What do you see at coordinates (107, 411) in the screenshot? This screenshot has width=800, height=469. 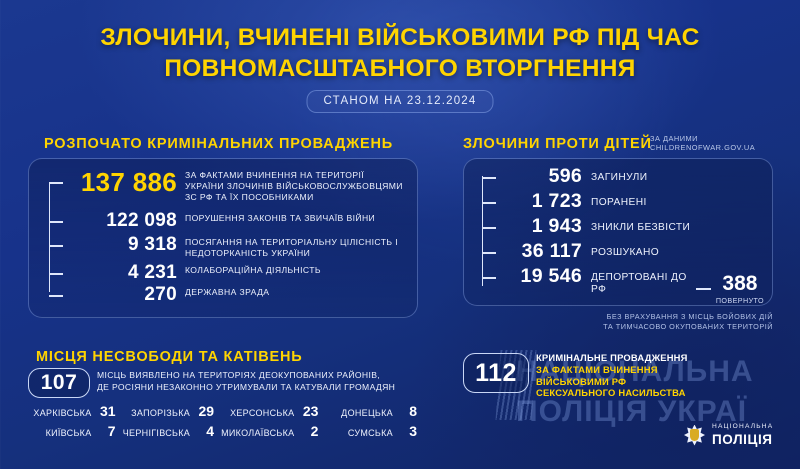 I see `region-value: 31` at bounding box center [107, 411].